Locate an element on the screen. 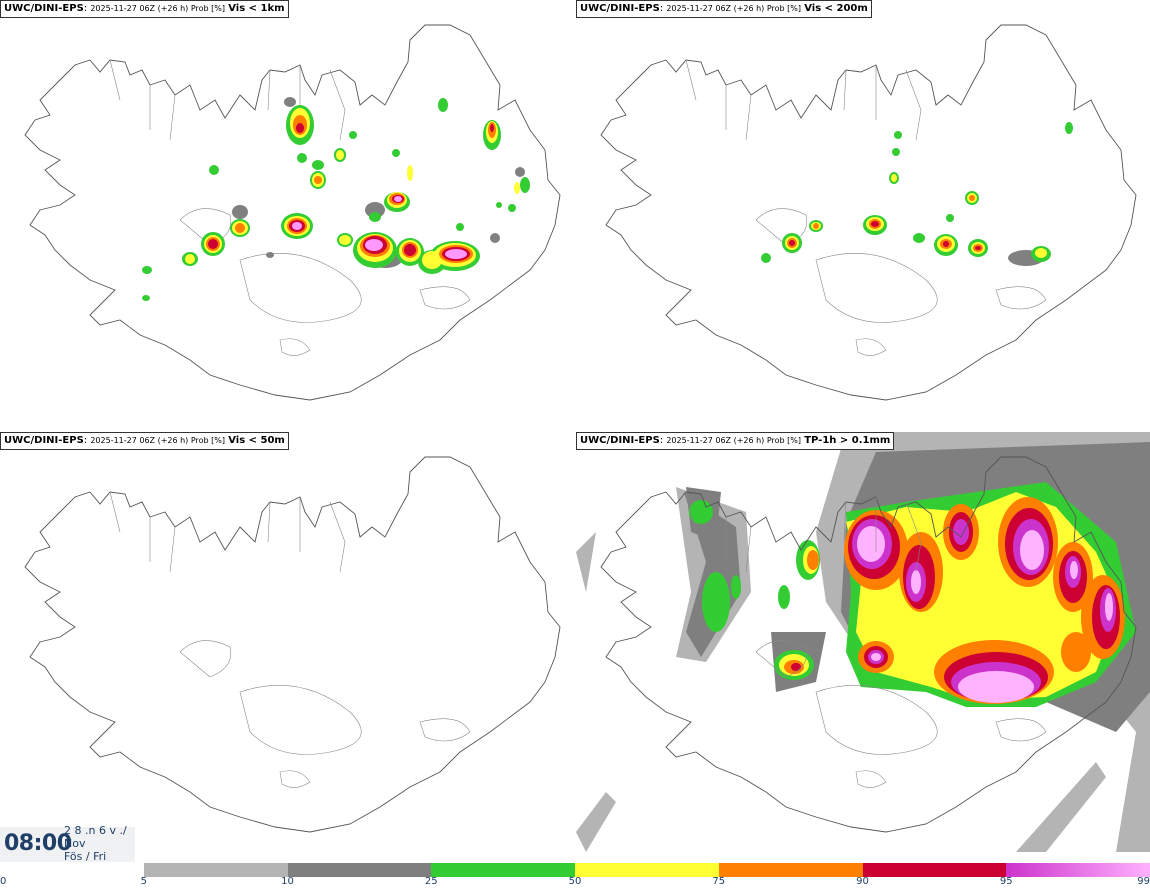 The width and height of the screenshot is (1150, 891). legend-tick-label: 99 is located at coordinates (1143, 881).